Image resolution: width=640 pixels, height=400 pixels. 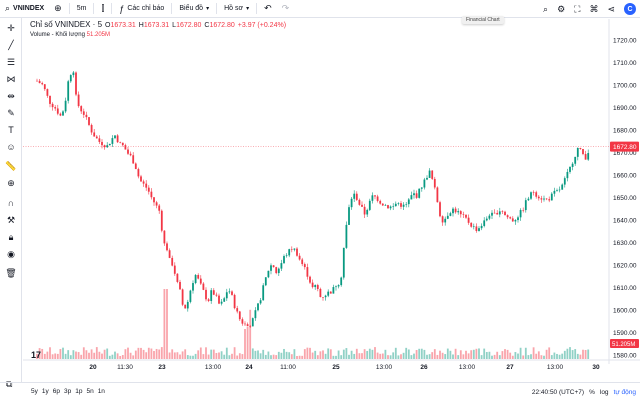 I want to click on lock-icon: 🔒︎, so click(x=11, y=236).